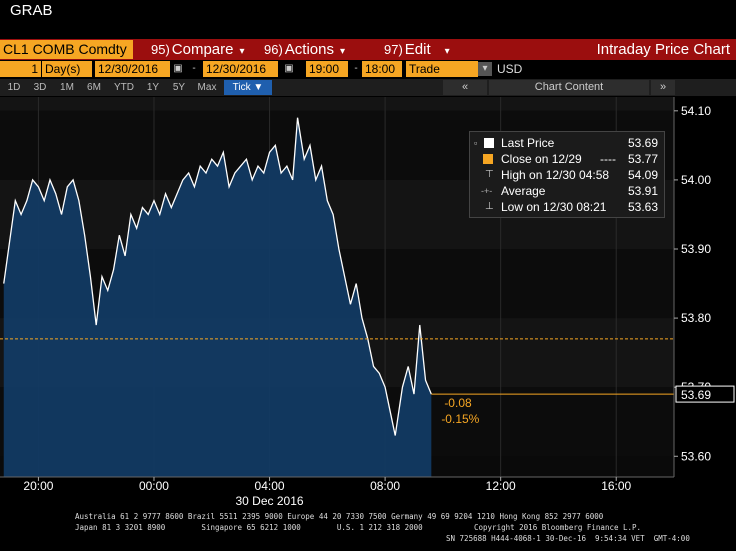  Describe the element at coordinates (460, 419) in the screenshot. I see `change-pct-annotation: -0.15%` at that location.